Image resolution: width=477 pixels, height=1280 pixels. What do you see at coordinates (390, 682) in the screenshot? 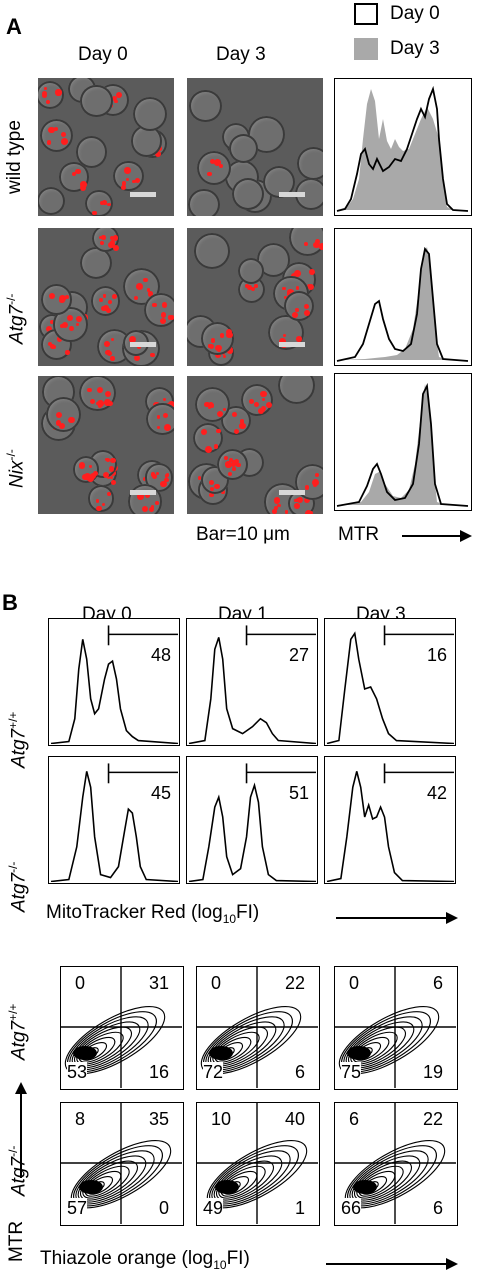
I see `mtr-histogram-atg7-wt-day3: 16` at bounding box center [390, 682].